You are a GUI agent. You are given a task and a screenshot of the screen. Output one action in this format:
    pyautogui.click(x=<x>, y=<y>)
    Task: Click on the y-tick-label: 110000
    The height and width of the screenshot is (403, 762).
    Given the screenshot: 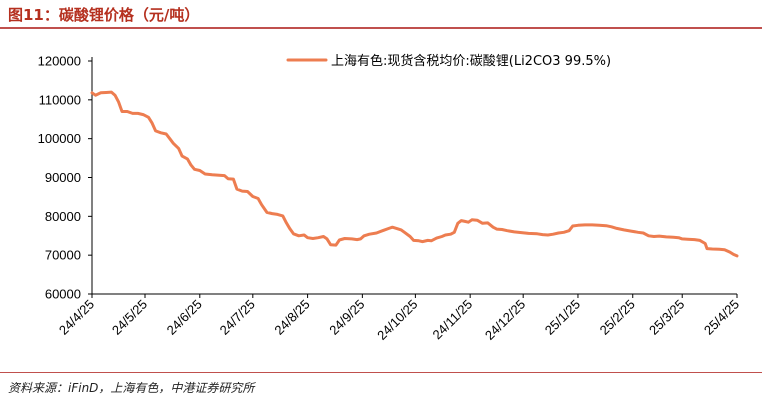 What is the action you would take?
    pyautogui.click(x=60, y=99)
    